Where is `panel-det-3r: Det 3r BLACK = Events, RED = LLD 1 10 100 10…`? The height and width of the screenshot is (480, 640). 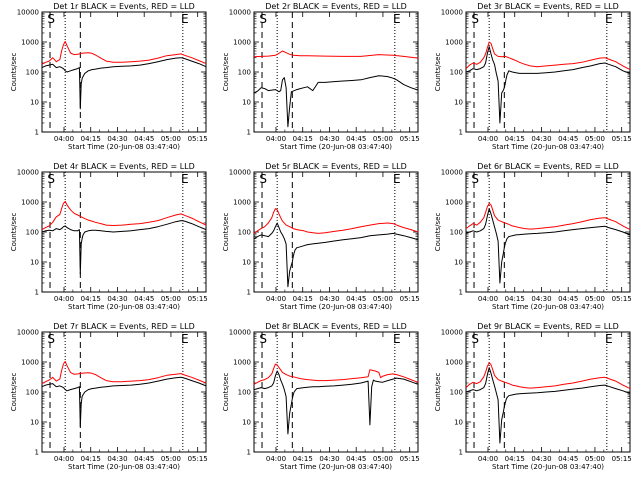
panel-det-3r: Det 3r BLACK = Events, RED = LLD 1 10 100 10… is located at coordinates (533, 76).